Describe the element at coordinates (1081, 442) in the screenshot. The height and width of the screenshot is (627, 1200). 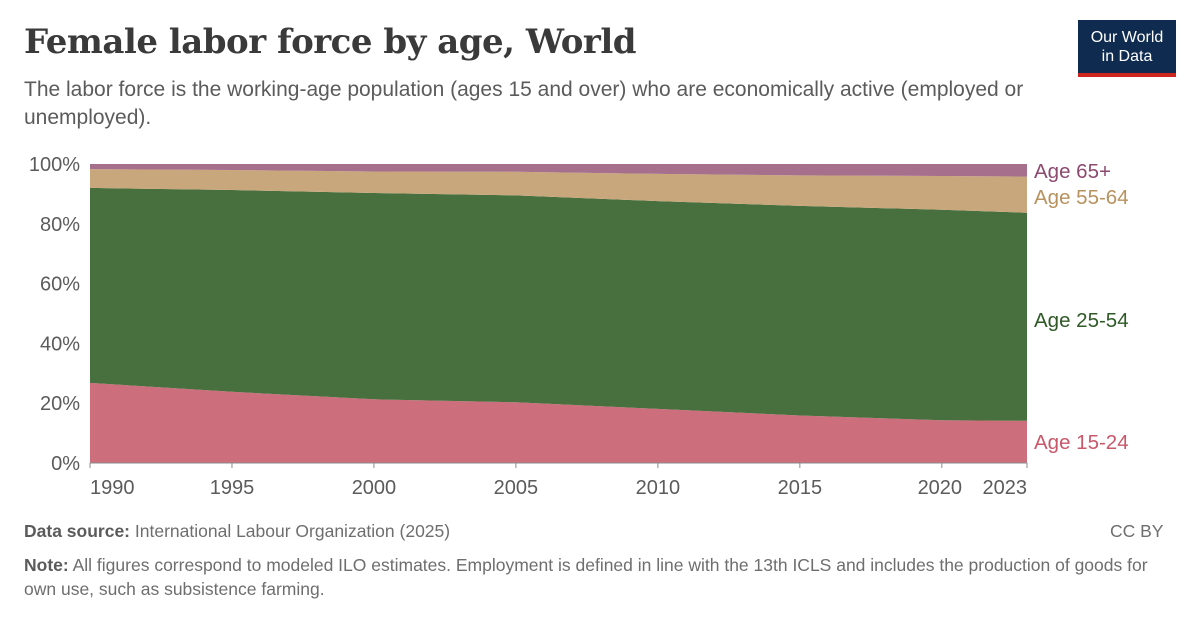
I see `series-label: Age 15-24` at that location.